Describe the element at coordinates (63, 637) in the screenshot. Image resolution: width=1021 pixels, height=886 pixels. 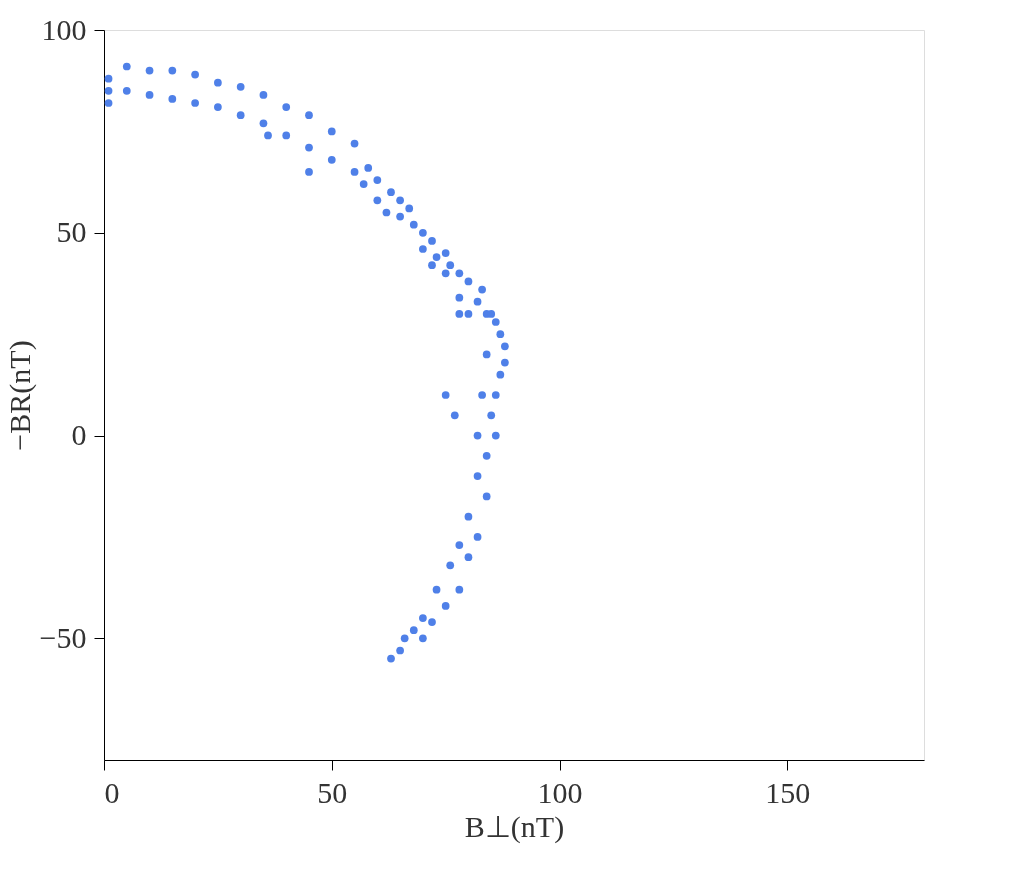
I see `y-tick-label: −50` at that location.